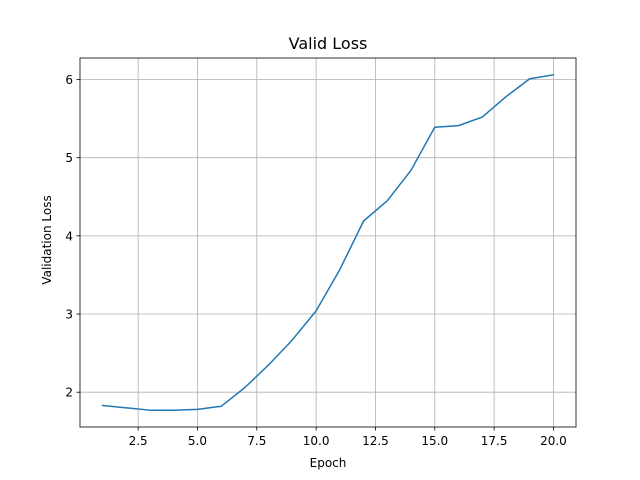  I want to click on y-axis-label: Validation Loss, so click(47, 239).